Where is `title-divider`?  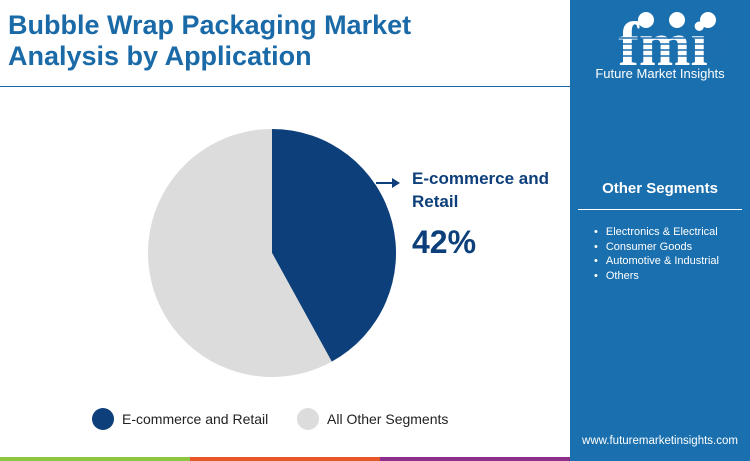 title-divider is located at coordinates (285, 86).